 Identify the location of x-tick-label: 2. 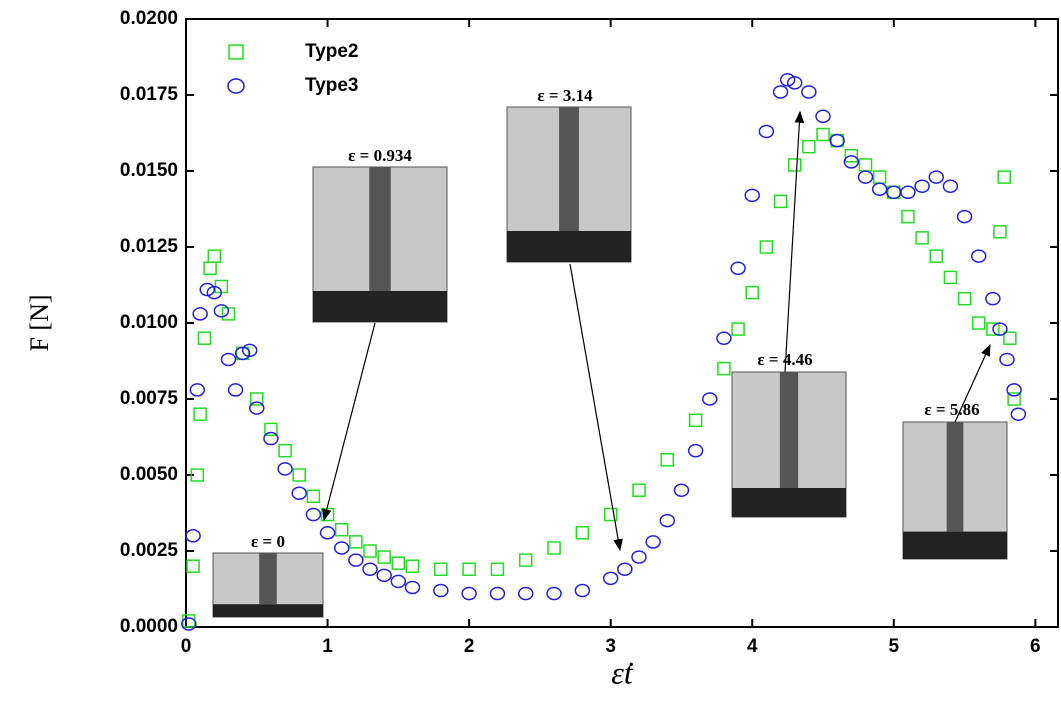
(469, 646).